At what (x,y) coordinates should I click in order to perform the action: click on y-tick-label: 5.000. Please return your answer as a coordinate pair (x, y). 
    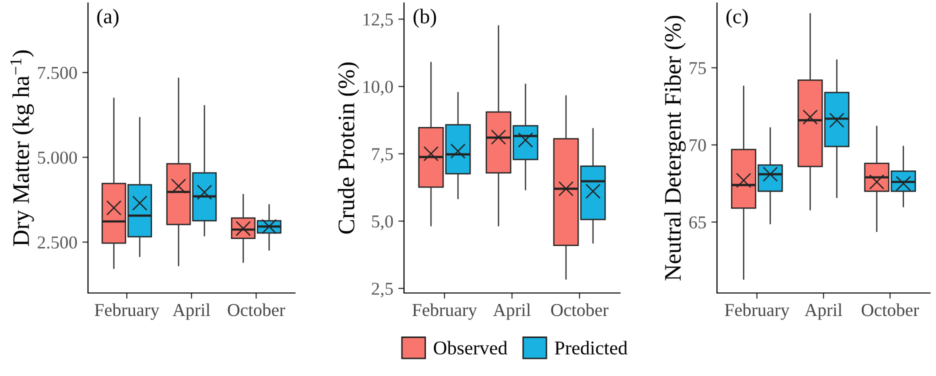
    Looking at the image, I should click on (57, 158).